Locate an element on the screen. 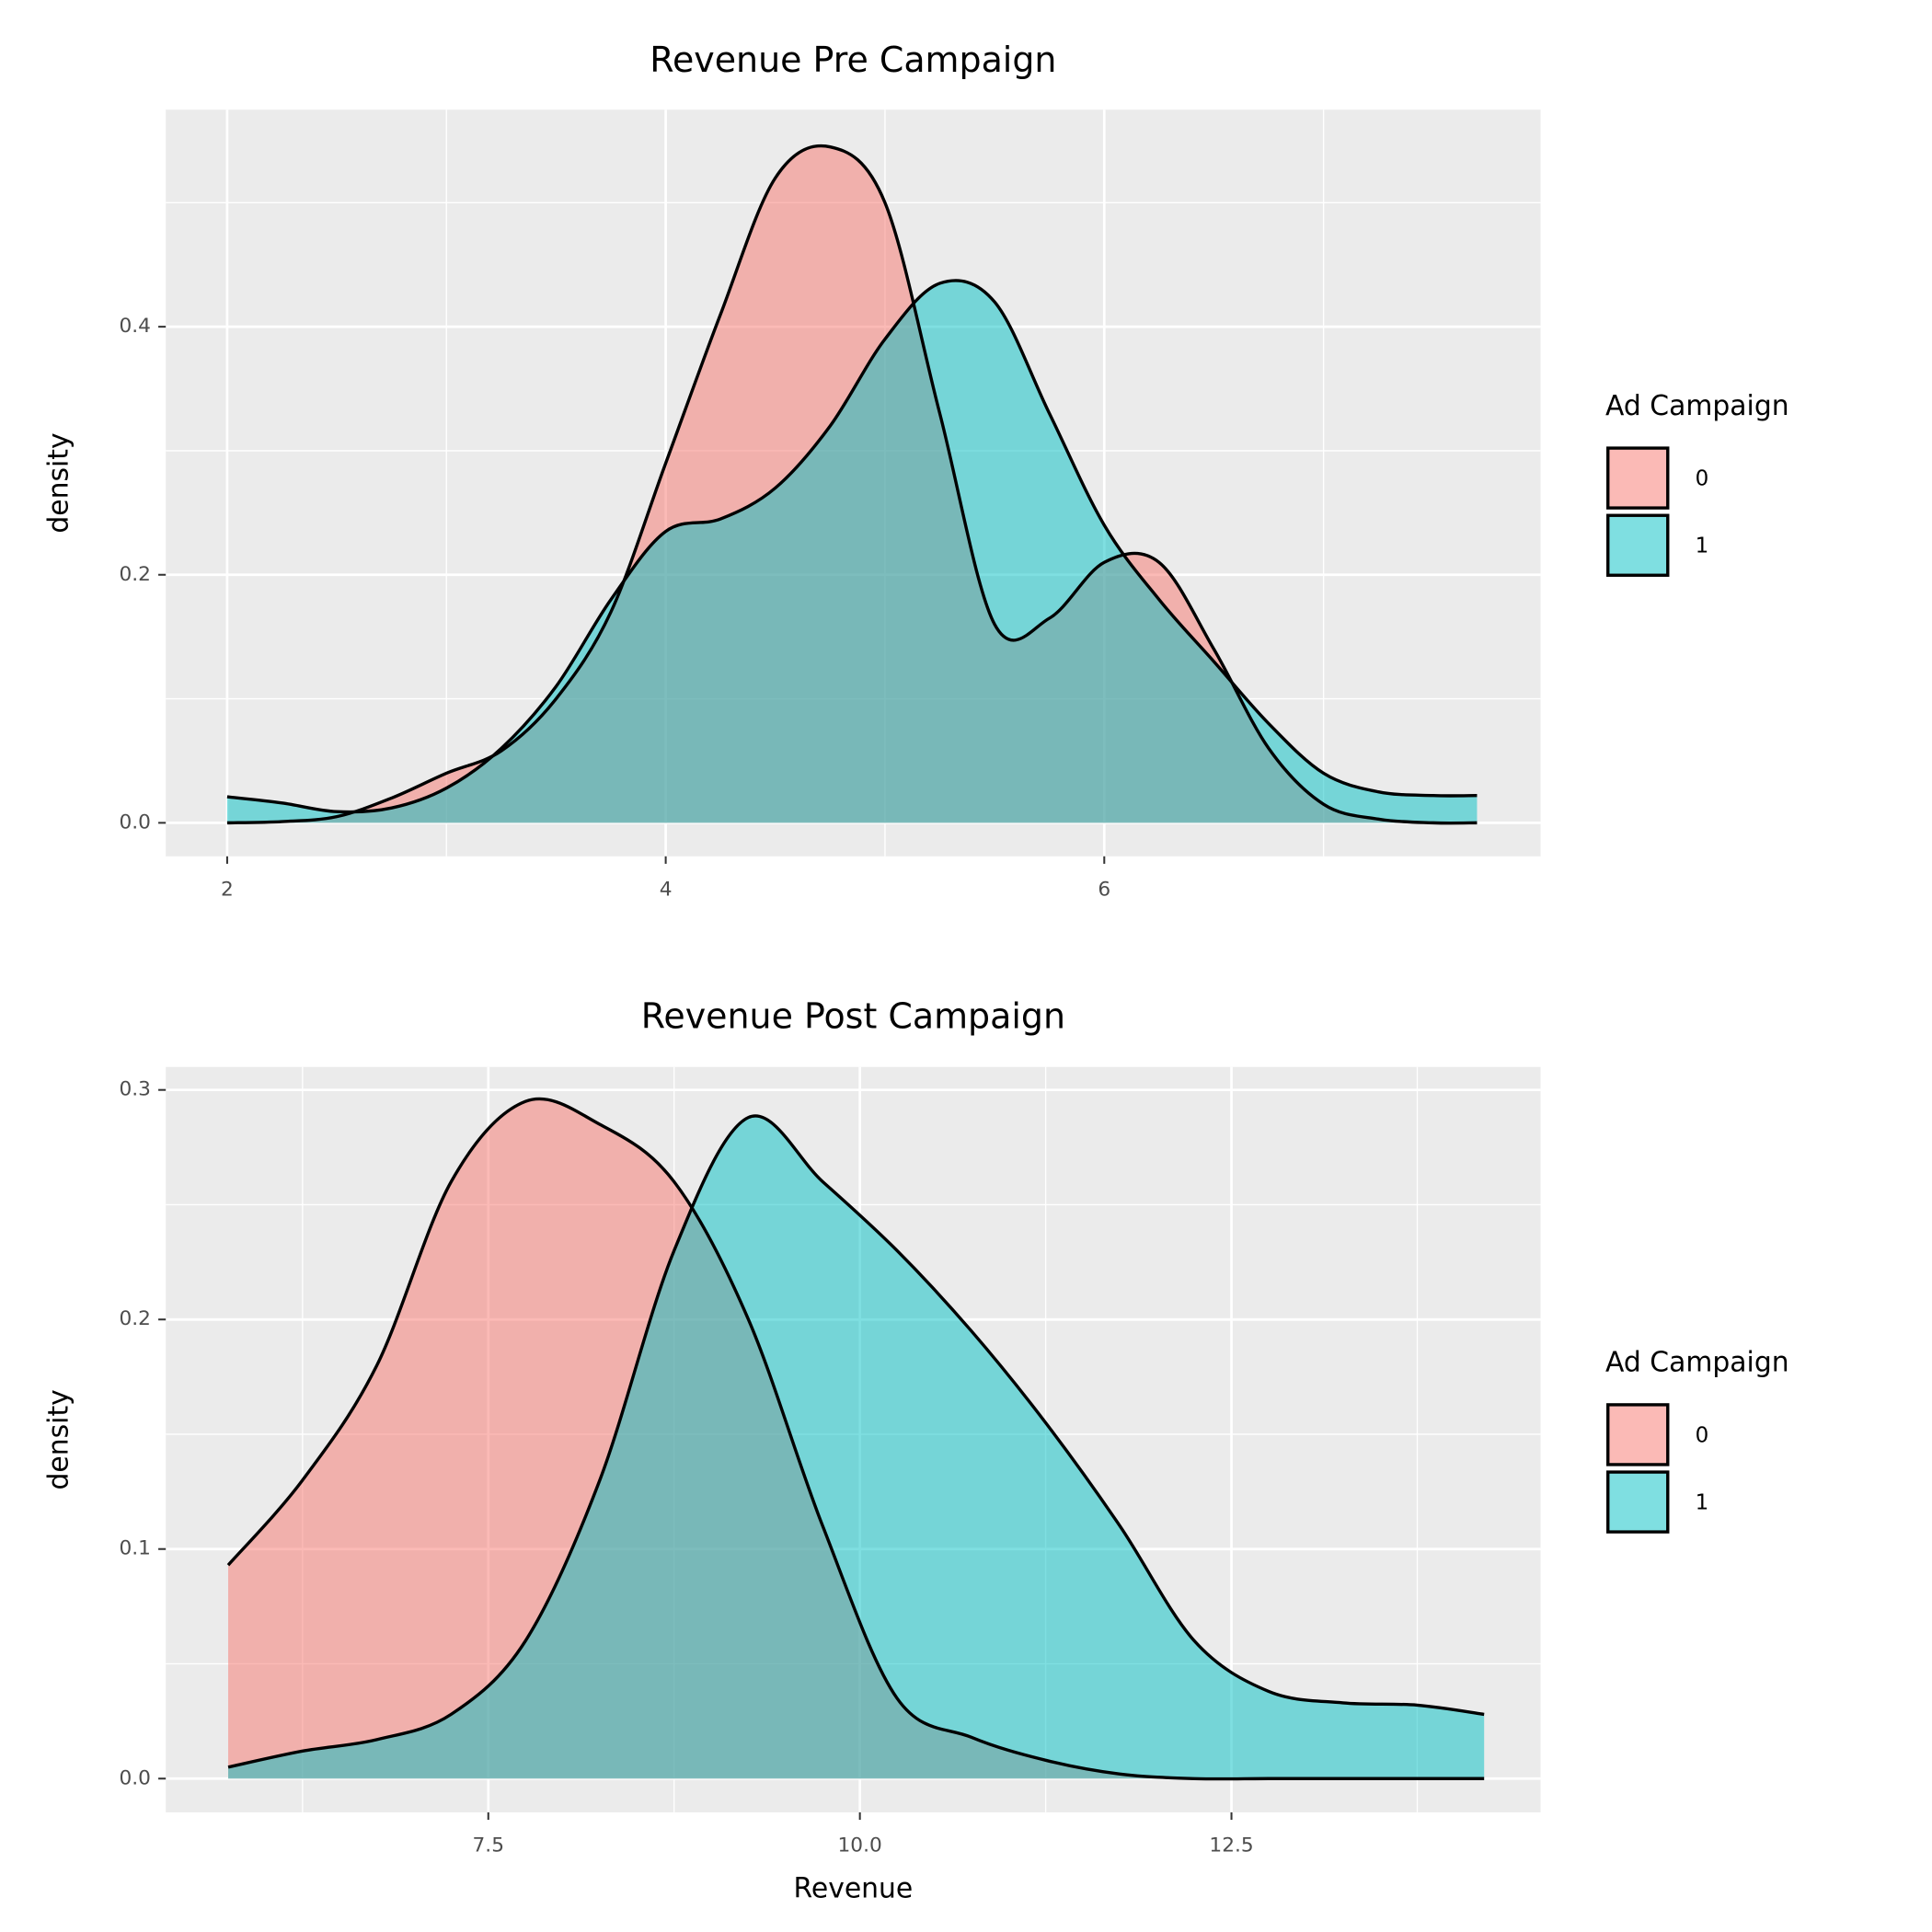  x-tick-label: 10.0 is located at coordinates (860, 1845).